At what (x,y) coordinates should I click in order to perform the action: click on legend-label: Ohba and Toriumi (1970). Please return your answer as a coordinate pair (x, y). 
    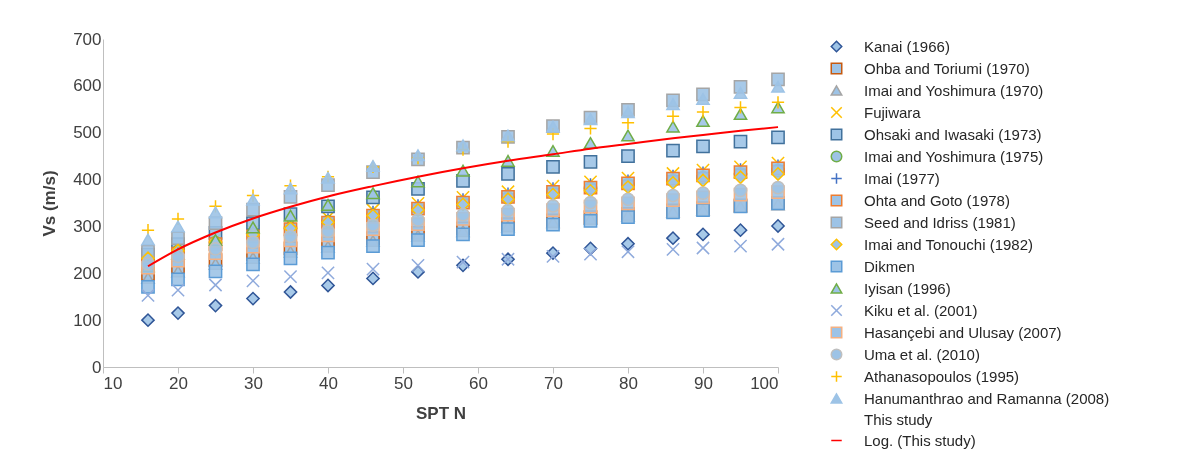
    Looking at the image, I should click on (947, 68).